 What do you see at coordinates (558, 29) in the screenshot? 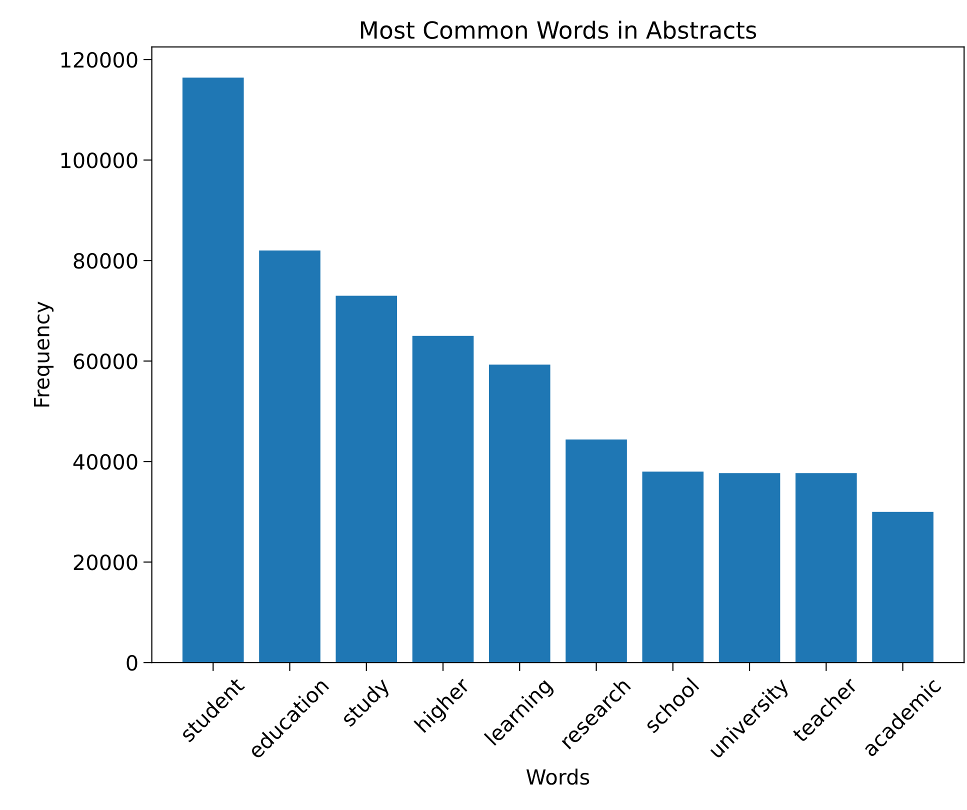
I see `chart-title: Most Common Words in Abstracts` at bounding box center [558, 29].